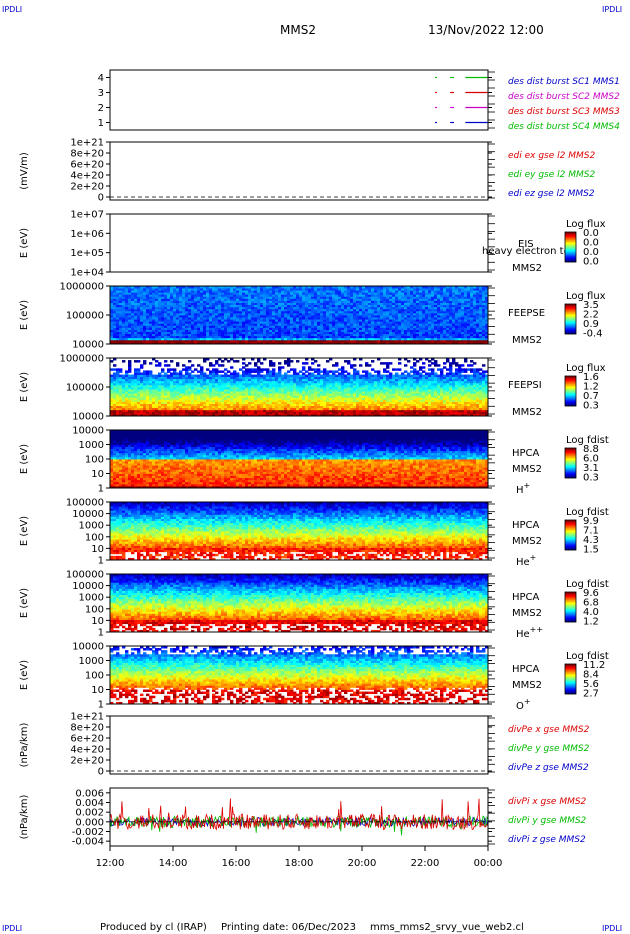 The height and width of the screenshot is (934, 630). Describe the element at coordinates (87, 165) in the screenshot. I see `y-tick-label: 6e+20` at that location.